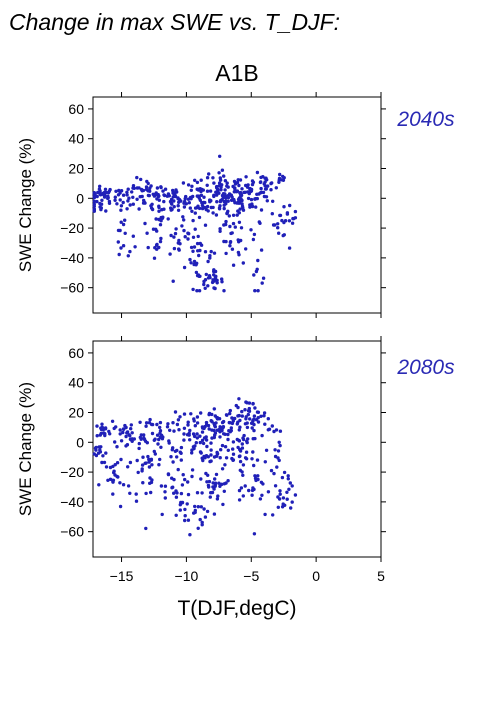 Image resolution: width=501 pixels, height=709 pixels. I want to click on x-tick-label: −5, so click(251, 576).